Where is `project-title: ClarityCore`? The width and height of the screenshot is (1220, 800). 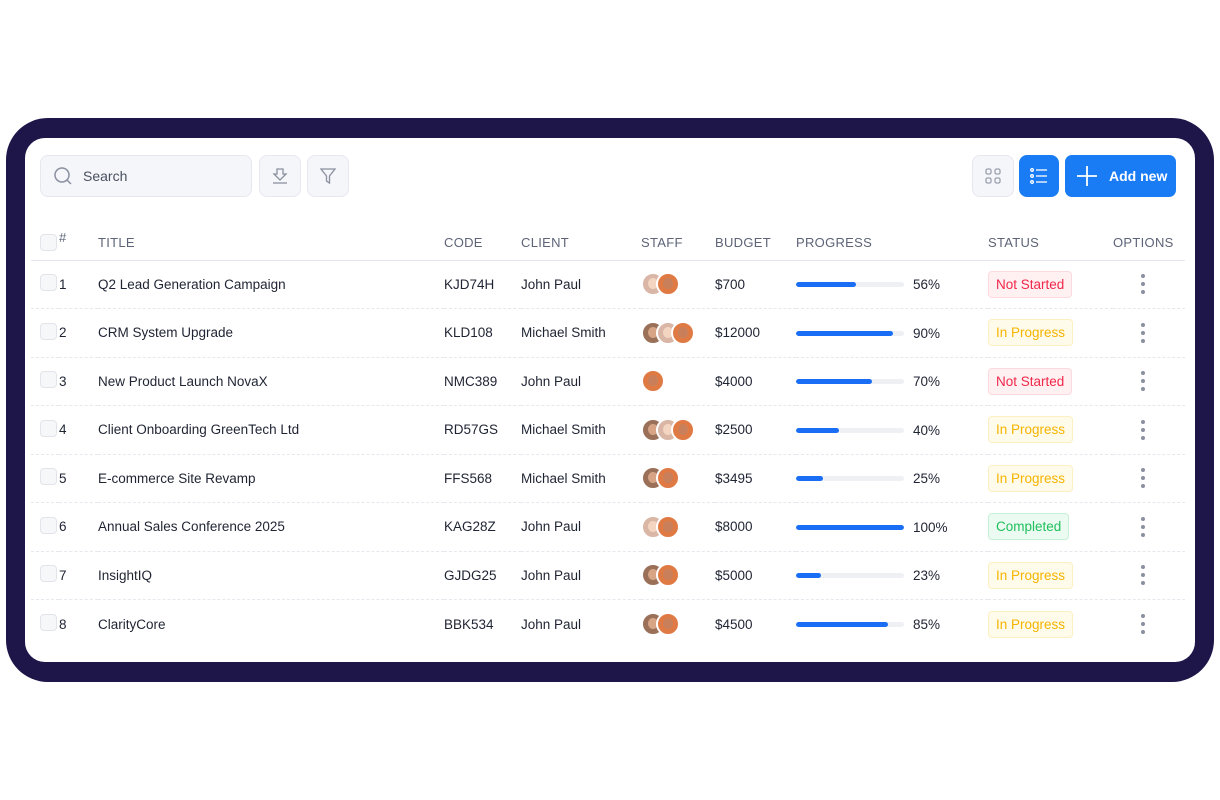 project-title: ClarityCore is located at coordinates (132, 624).